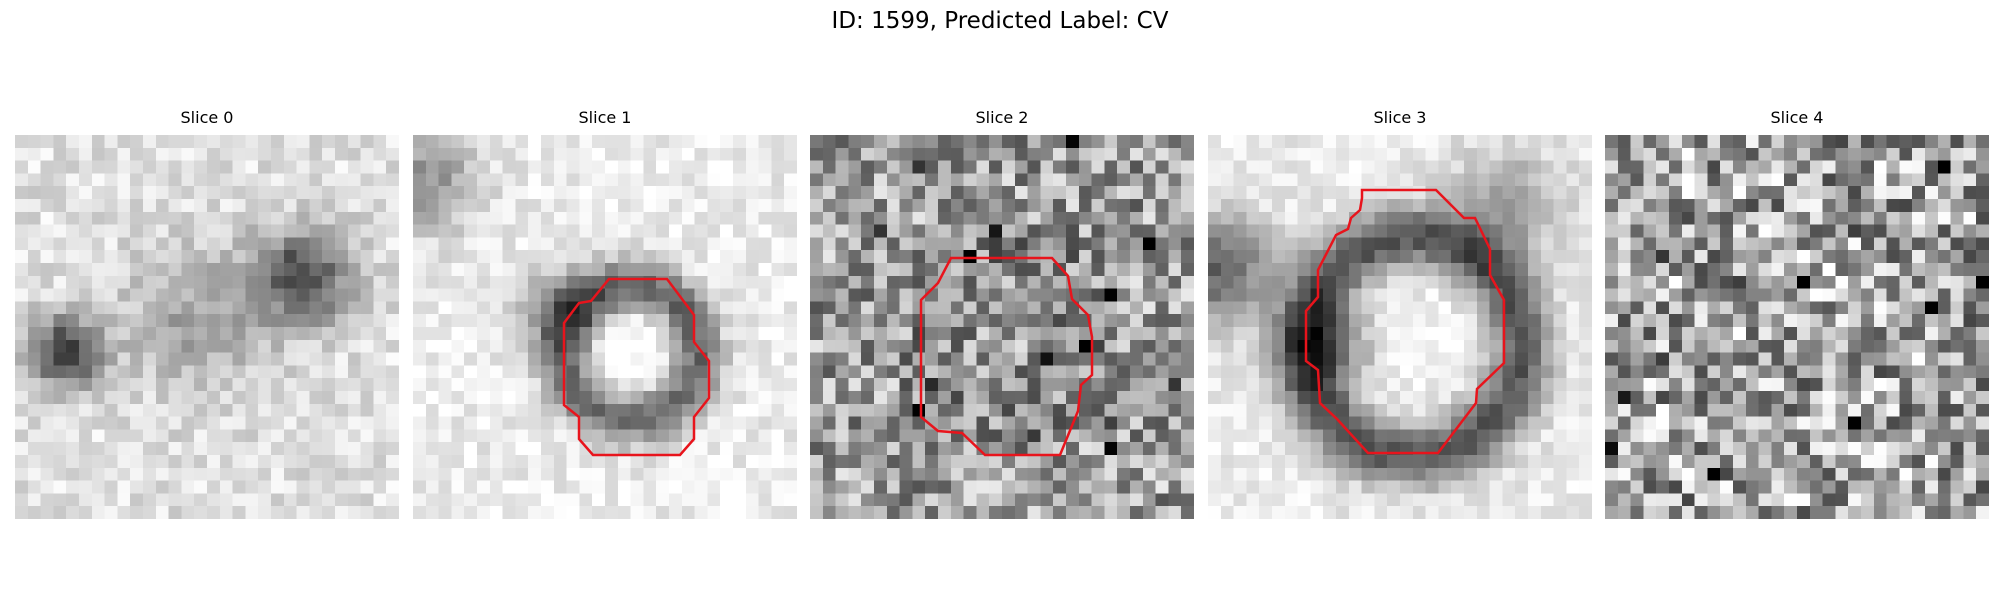 This screenshot has height=600, width=2000. I want to click on slice-title-2: Slice 2, so click(1002, 117).